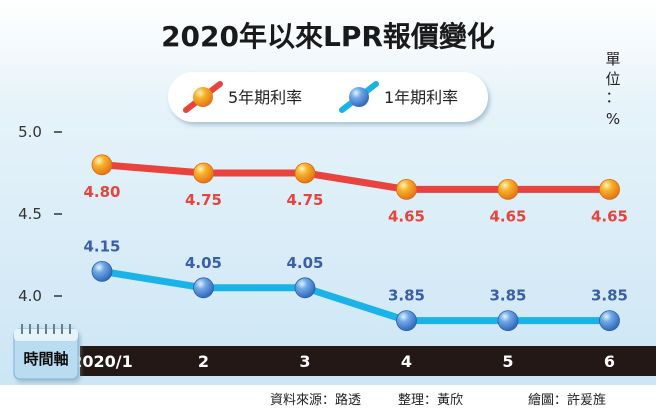  I want to click on y-tick-label: 4.0, so click(30, 296).